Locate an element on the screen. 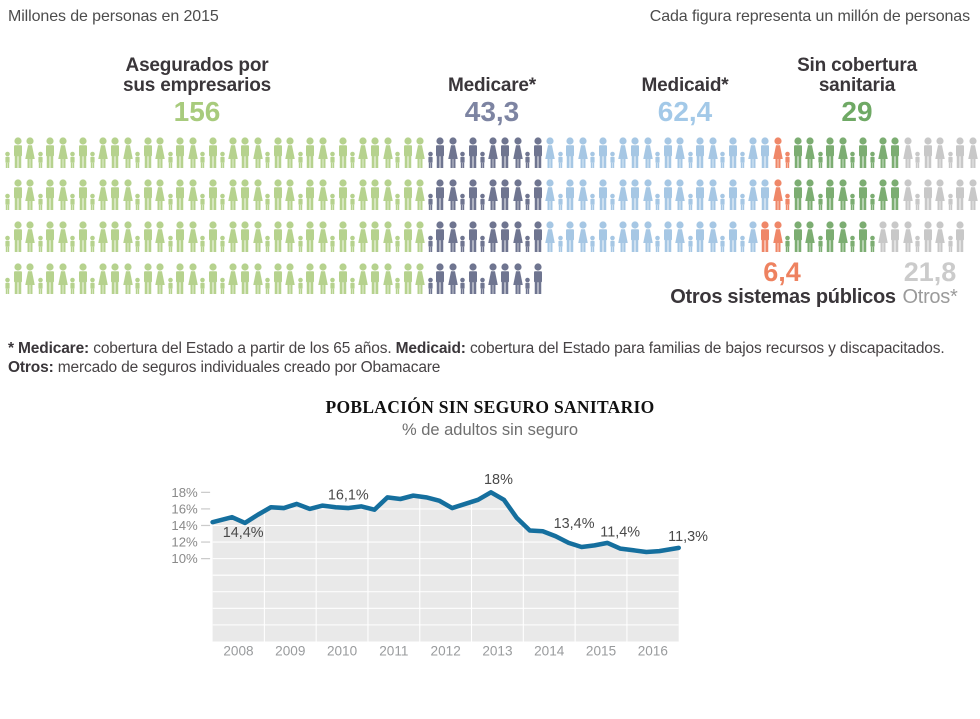 The image size is (980, 719). header-uninsured: Sin cobertura sanitaria 29 is located at coordinates (857, 91).